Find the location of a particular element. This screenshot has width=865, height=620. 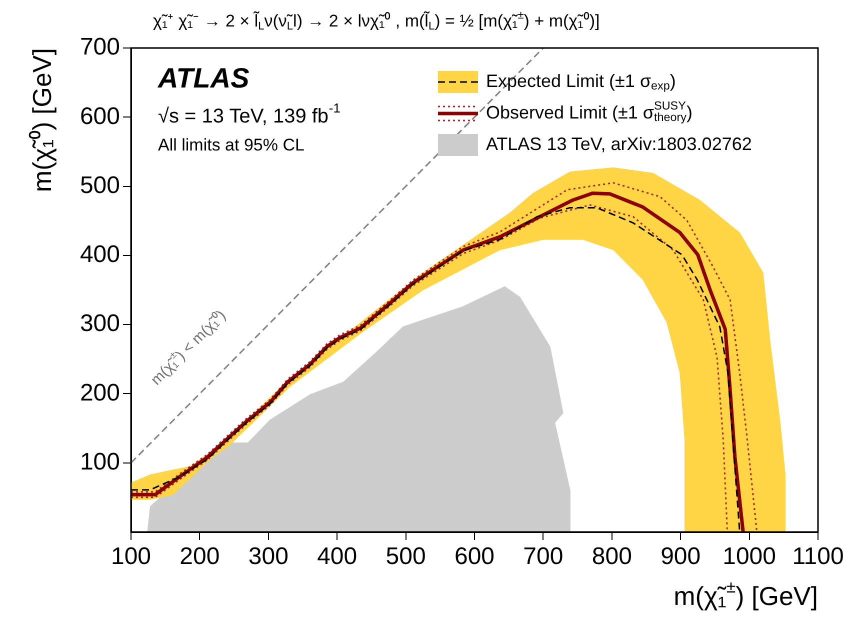

annotation: ATLAS is located at coordinates (203, 78).